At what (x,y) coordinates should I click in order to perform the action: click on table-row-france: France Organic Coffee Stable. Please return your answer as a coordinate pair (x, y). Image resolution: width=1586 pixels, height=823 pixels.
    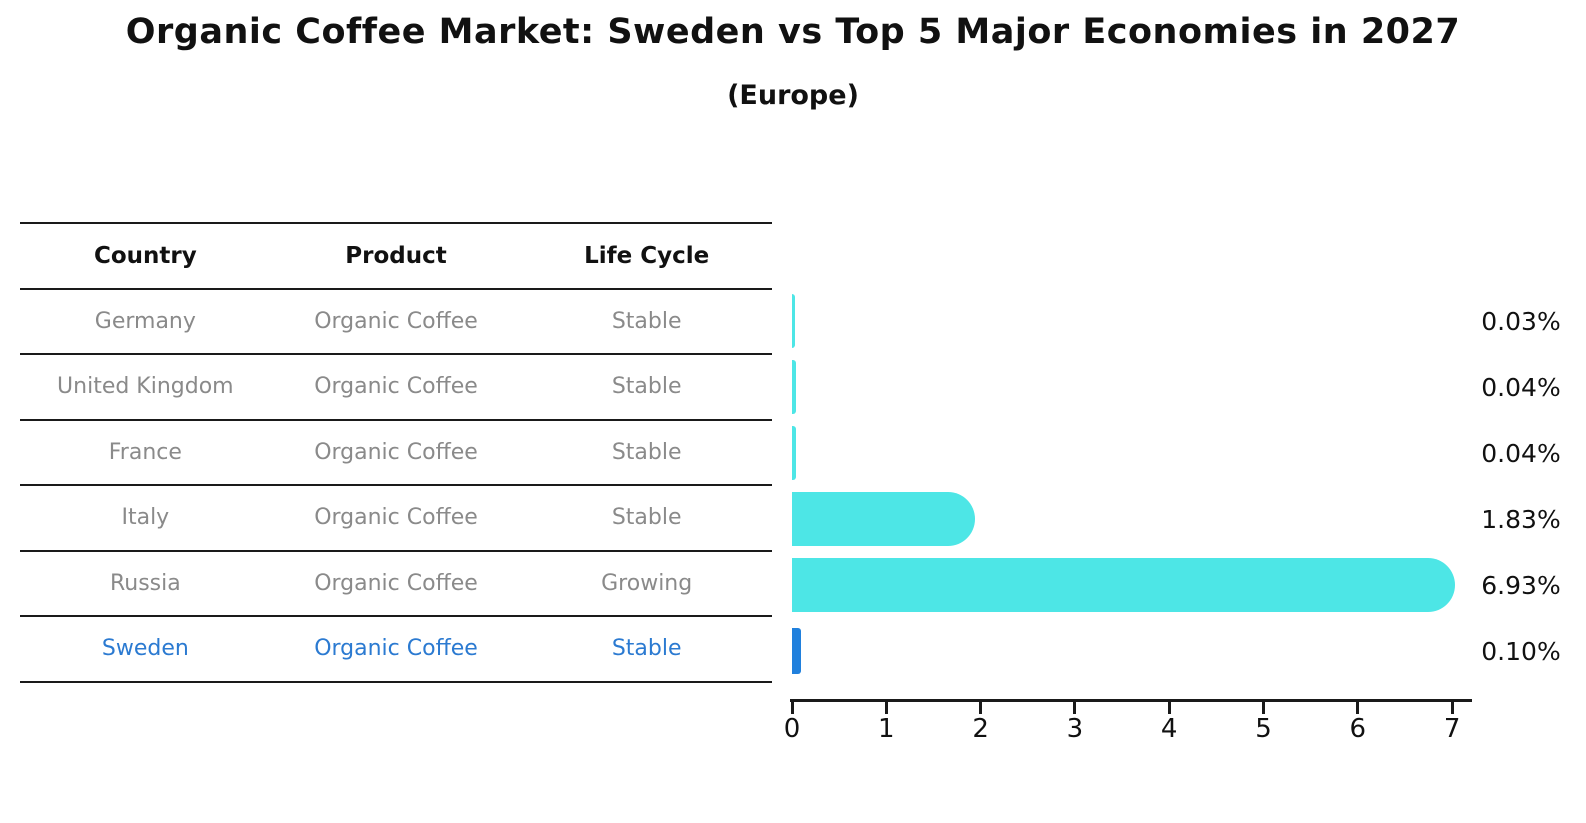
    Looking at the image, I should click on (396, 453).